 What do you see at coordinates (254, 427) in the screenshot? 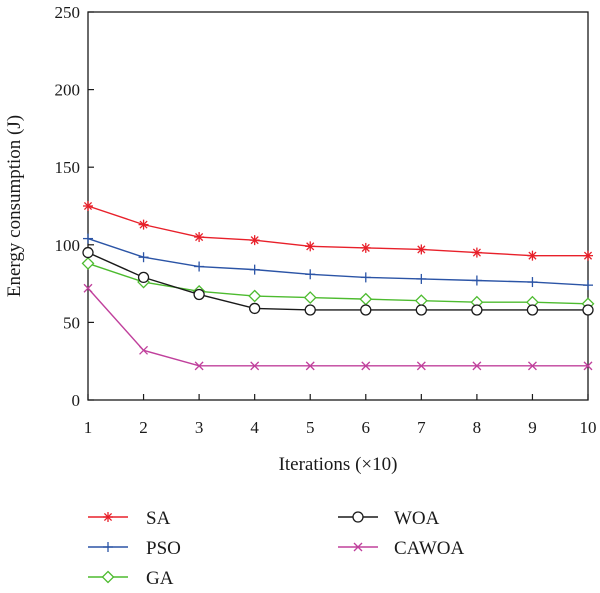
I see `x-tick-label: 4` at bounding box center [254, 427].